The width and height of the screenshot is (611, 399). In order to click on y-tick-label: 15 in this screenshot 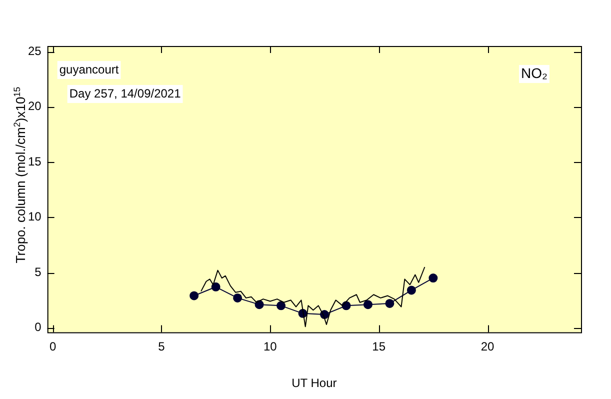, I will do `click(35, 161)`.